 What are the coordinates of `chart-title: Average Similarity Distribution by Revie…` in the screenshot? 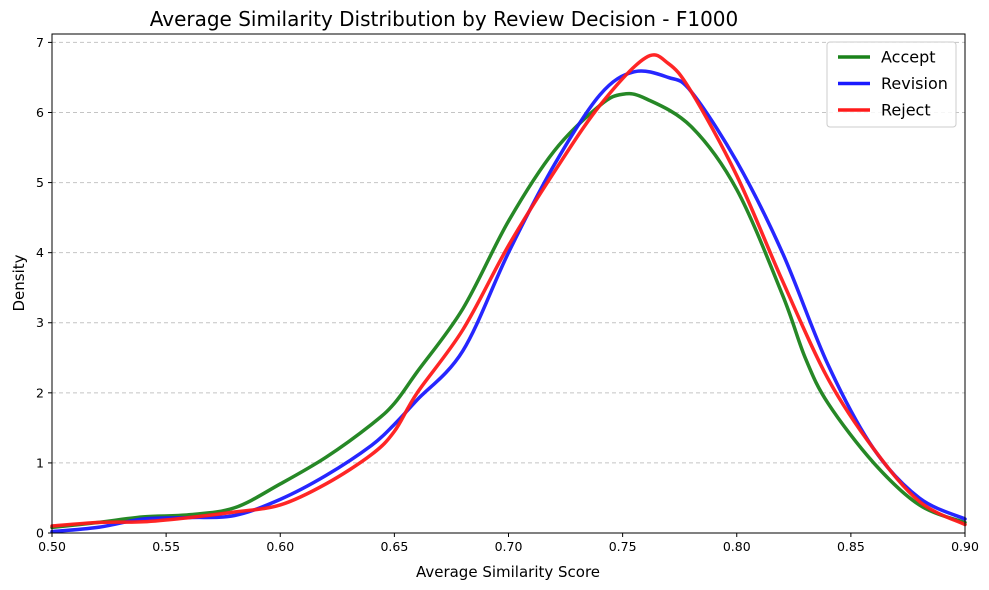 It's located at (444, 19).